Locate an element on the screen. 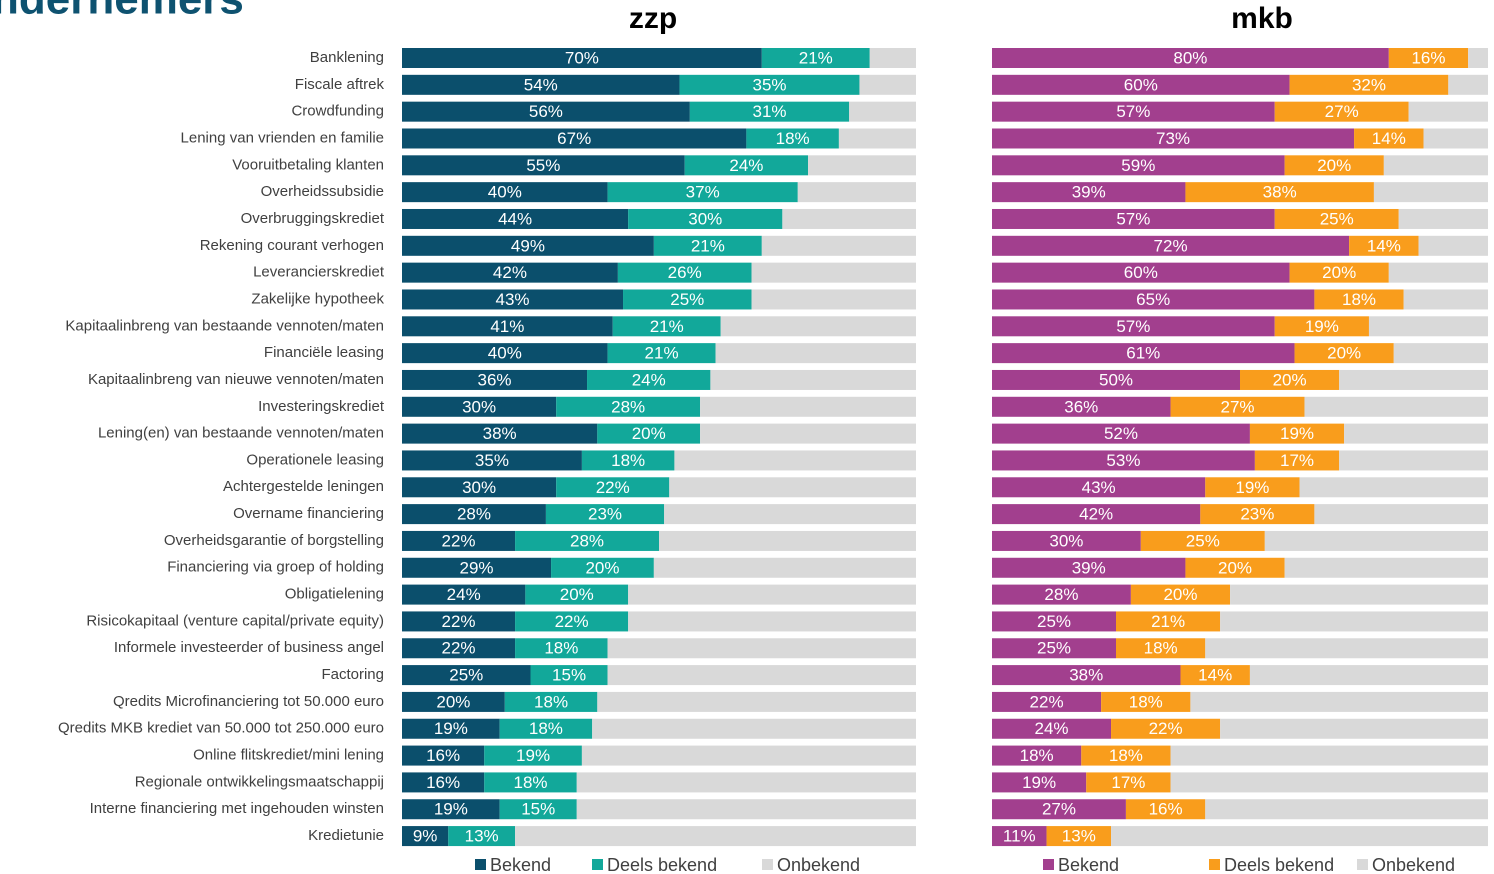  category-label: Factoring is located at coordinates (352, 674).